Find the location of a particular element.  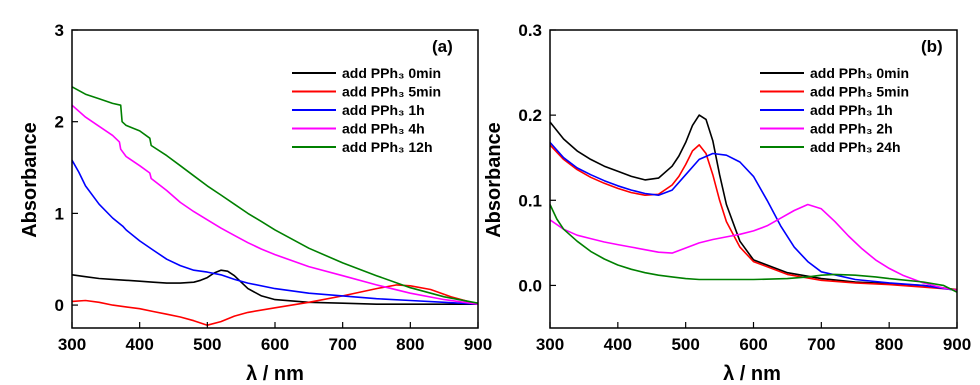

y-tick-label: 3 is located at coordinates (59, 30).